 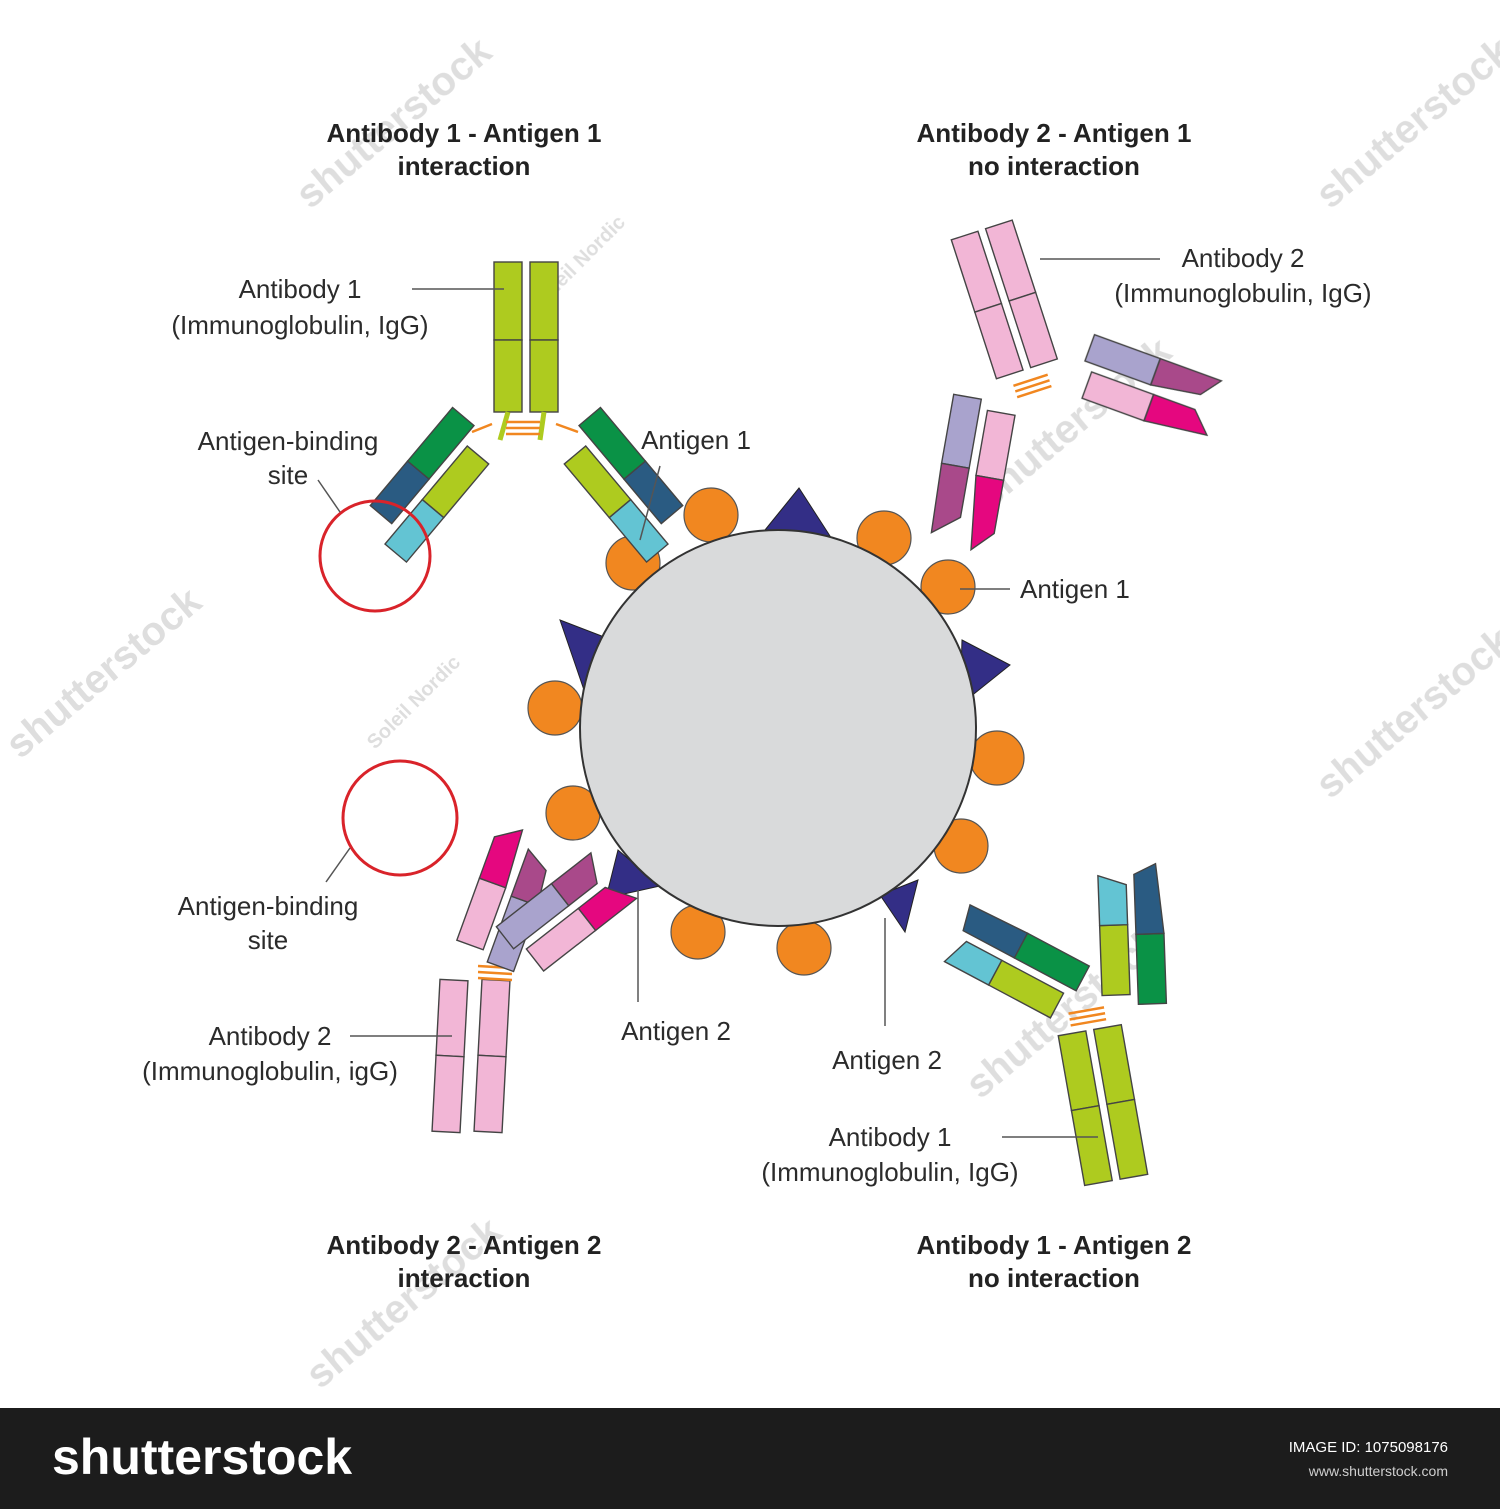 What do you see at coordinates (887, 1060) in the screenshot?
I see `label-antigen2-right: Antigen 2` at bounding box center [887, 1060].